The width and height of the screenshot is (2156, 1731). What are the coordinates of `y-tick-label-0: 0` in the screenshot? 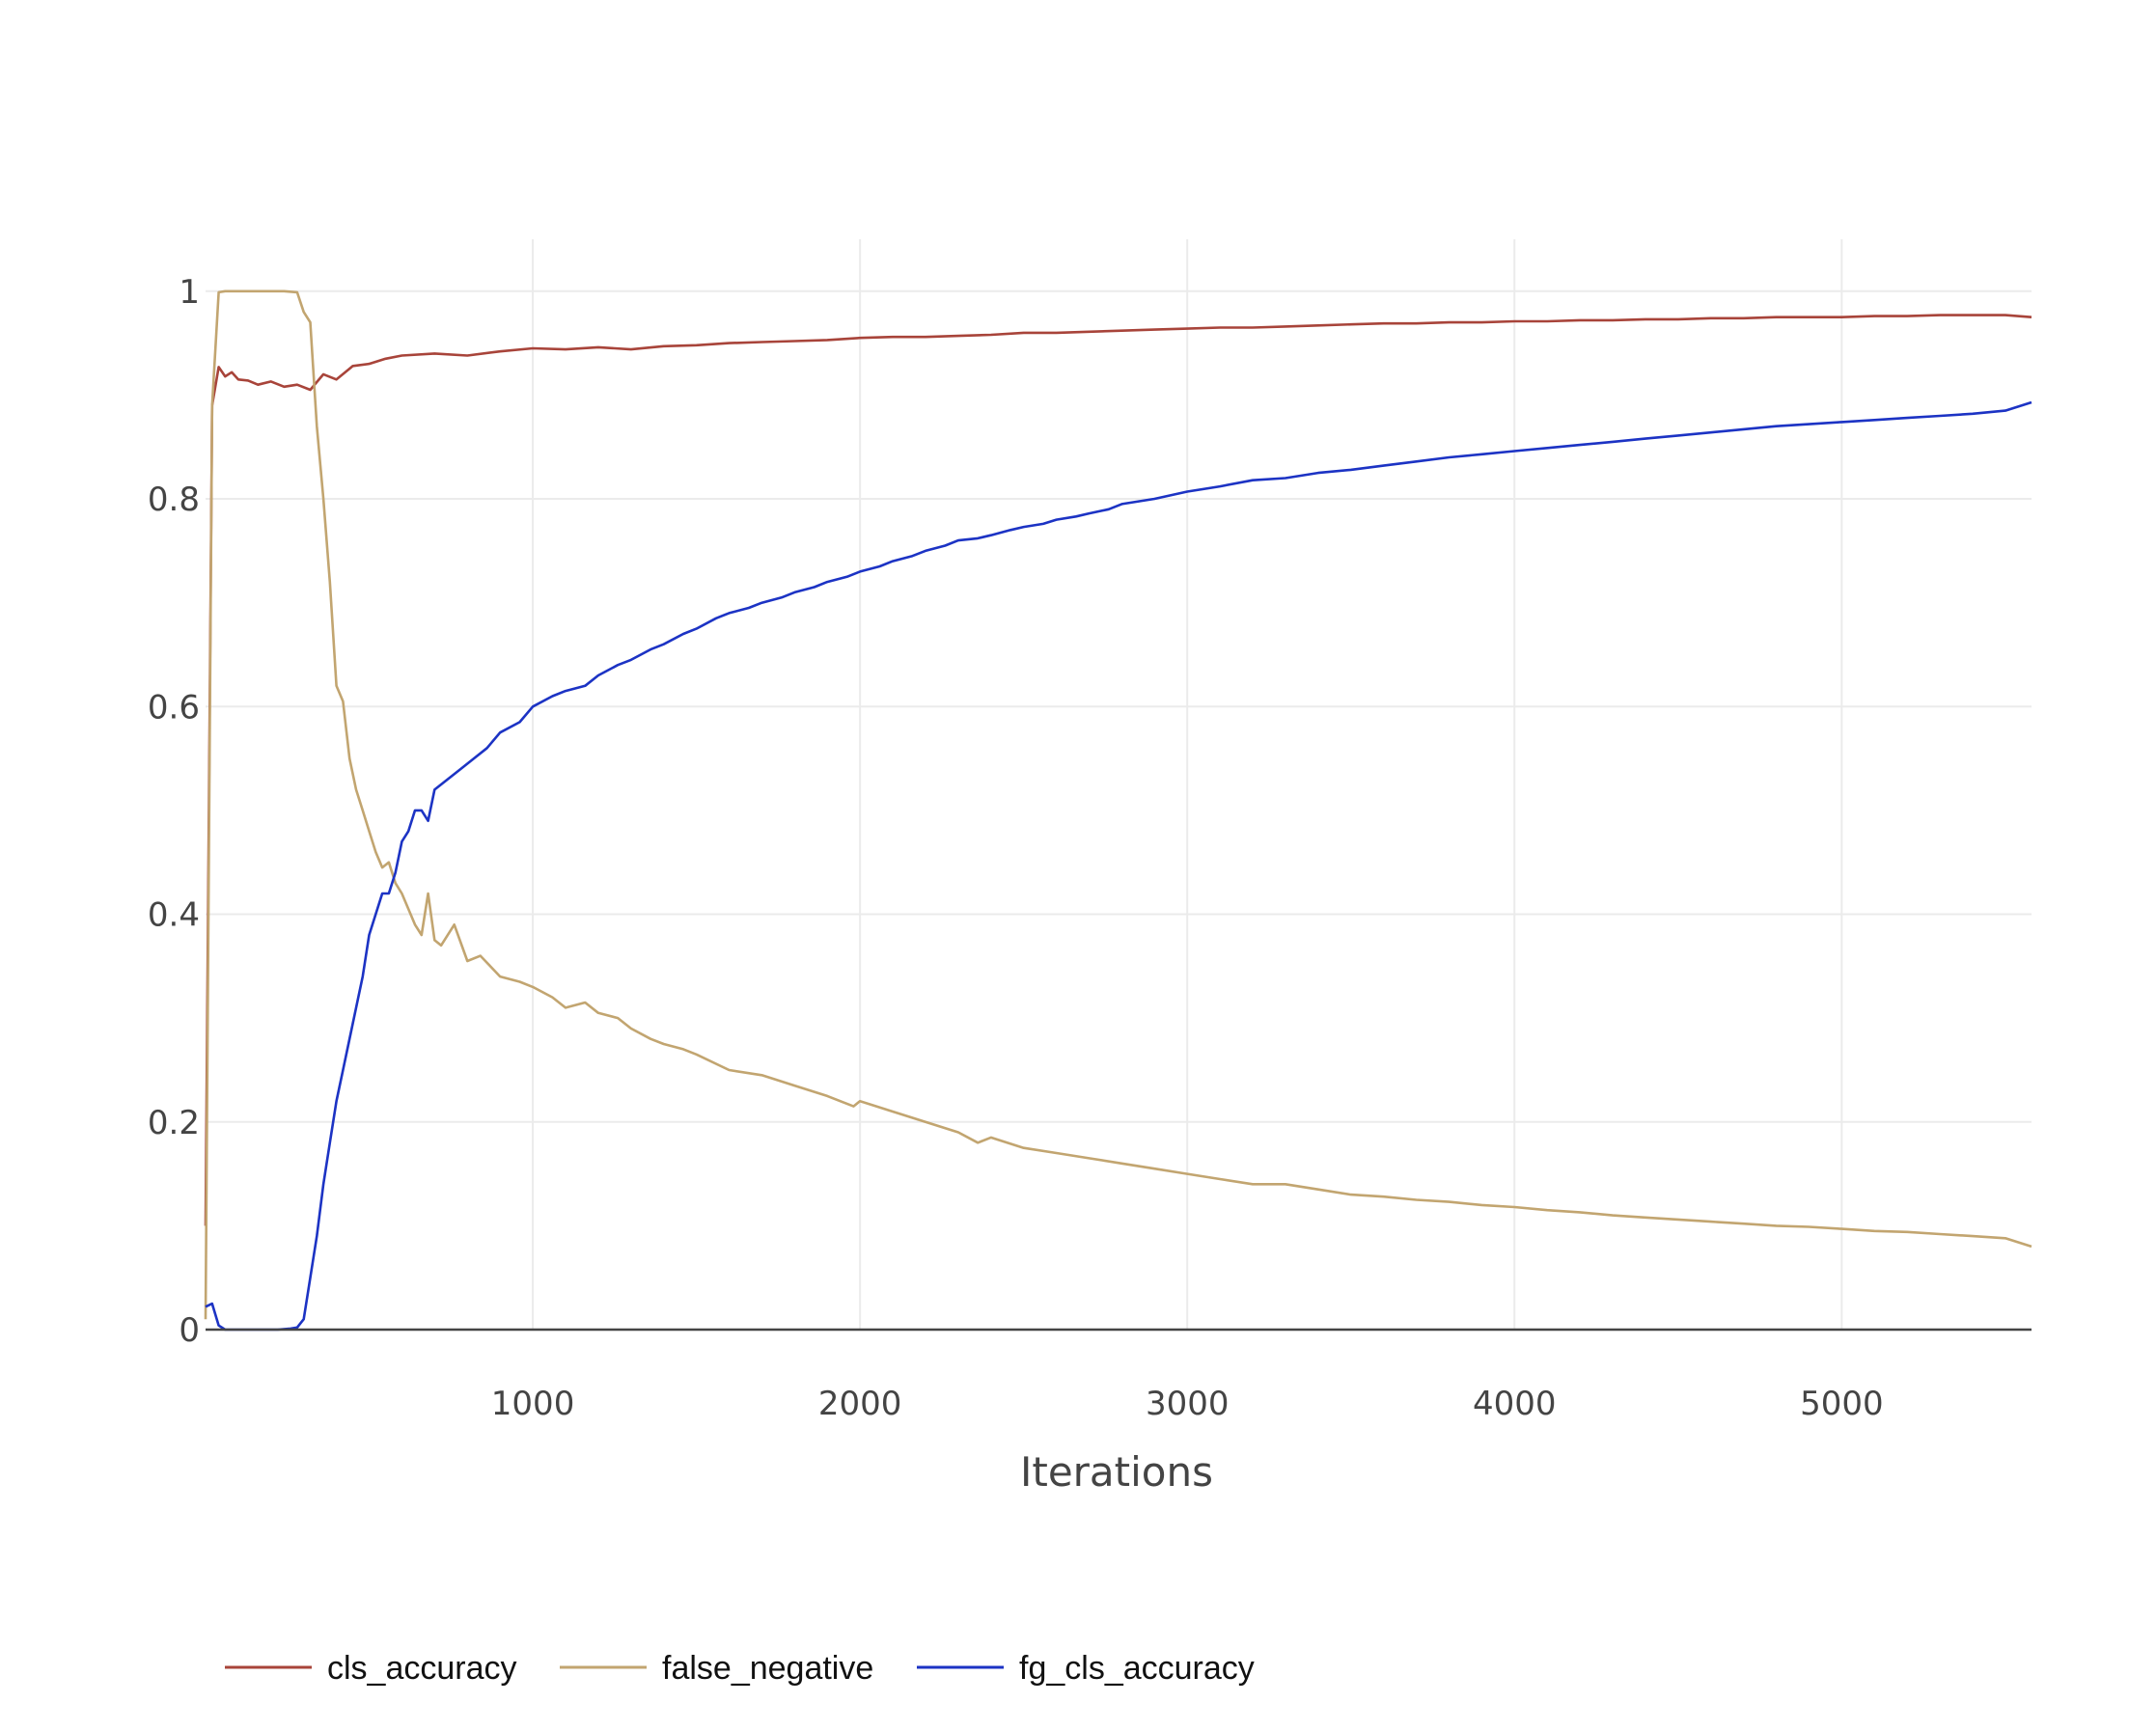 It's located at (189, 1330).